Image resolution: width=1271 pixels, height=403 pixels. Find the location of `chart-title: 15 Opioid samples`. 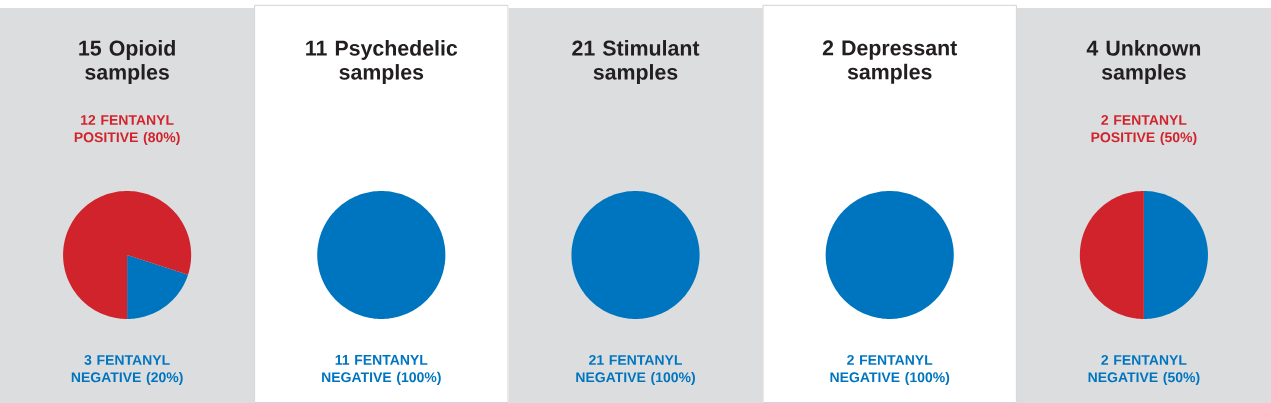

chart-title: 15 Opioid samples is located at coordinates (127, 62).